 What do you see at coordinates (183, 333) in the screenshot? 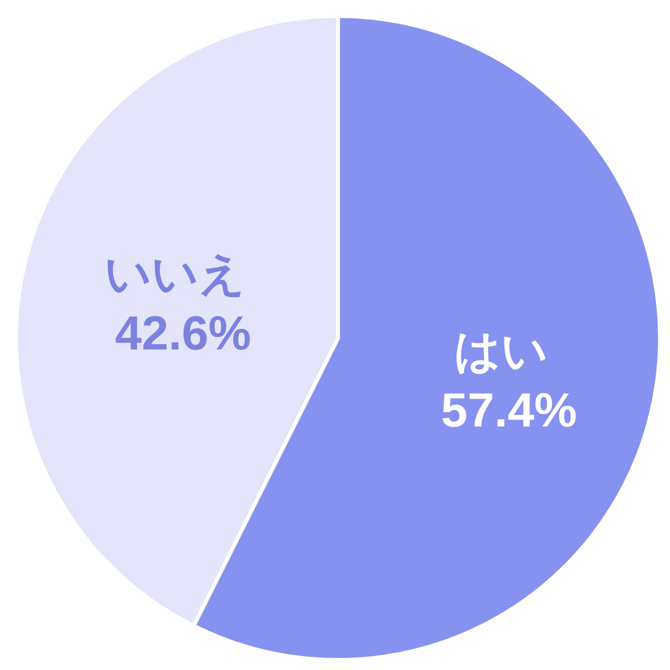
I see `data-label: 42.6%` at bounding box center [183, 333].